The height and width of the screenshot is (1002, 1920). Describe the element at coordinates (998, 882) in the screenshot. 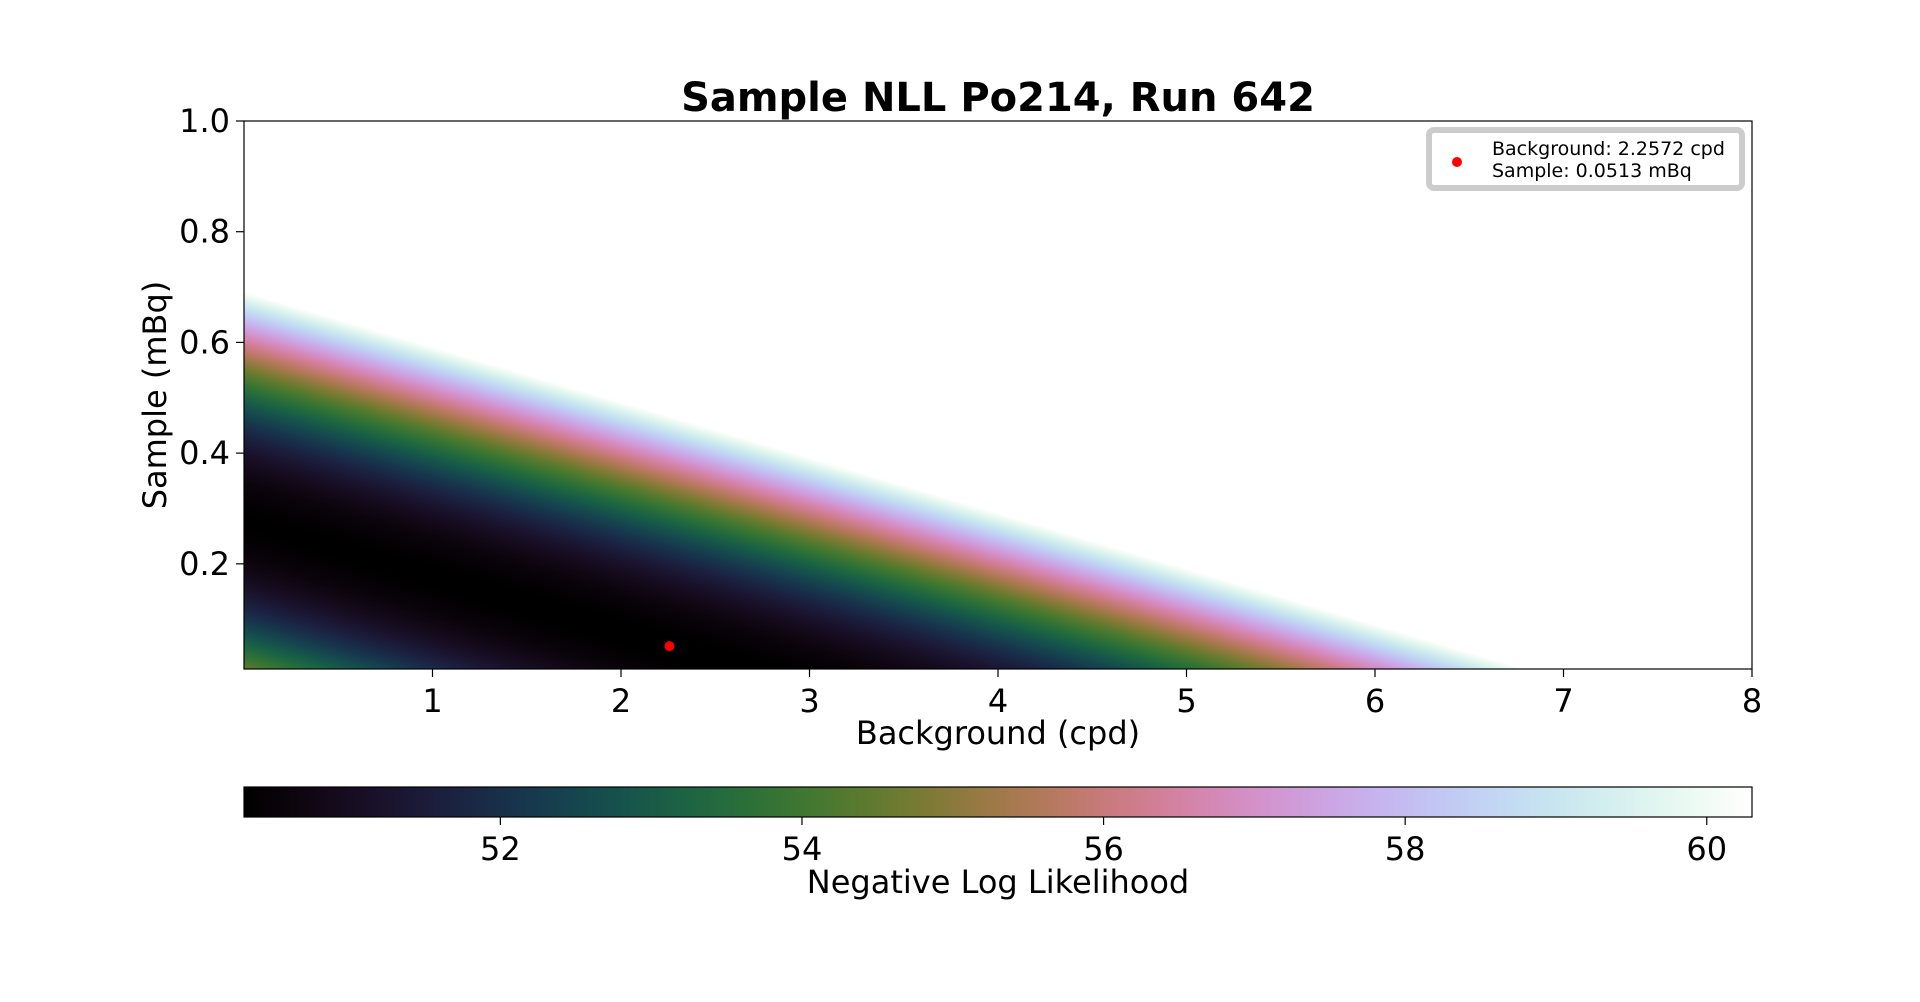

I see `colorbar-label: Negative Log Likelihood` at that location.